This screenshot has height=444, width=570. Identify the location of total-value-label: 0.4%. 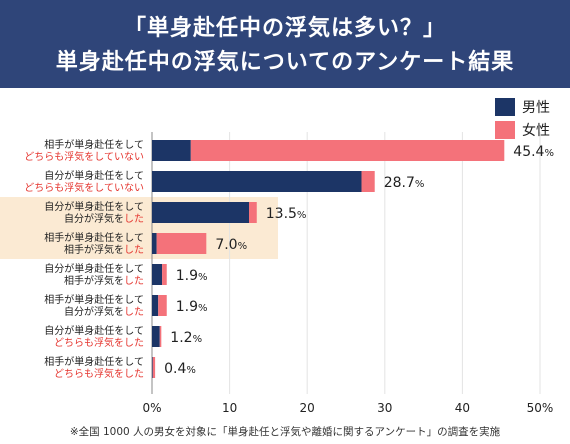
(180, 369).